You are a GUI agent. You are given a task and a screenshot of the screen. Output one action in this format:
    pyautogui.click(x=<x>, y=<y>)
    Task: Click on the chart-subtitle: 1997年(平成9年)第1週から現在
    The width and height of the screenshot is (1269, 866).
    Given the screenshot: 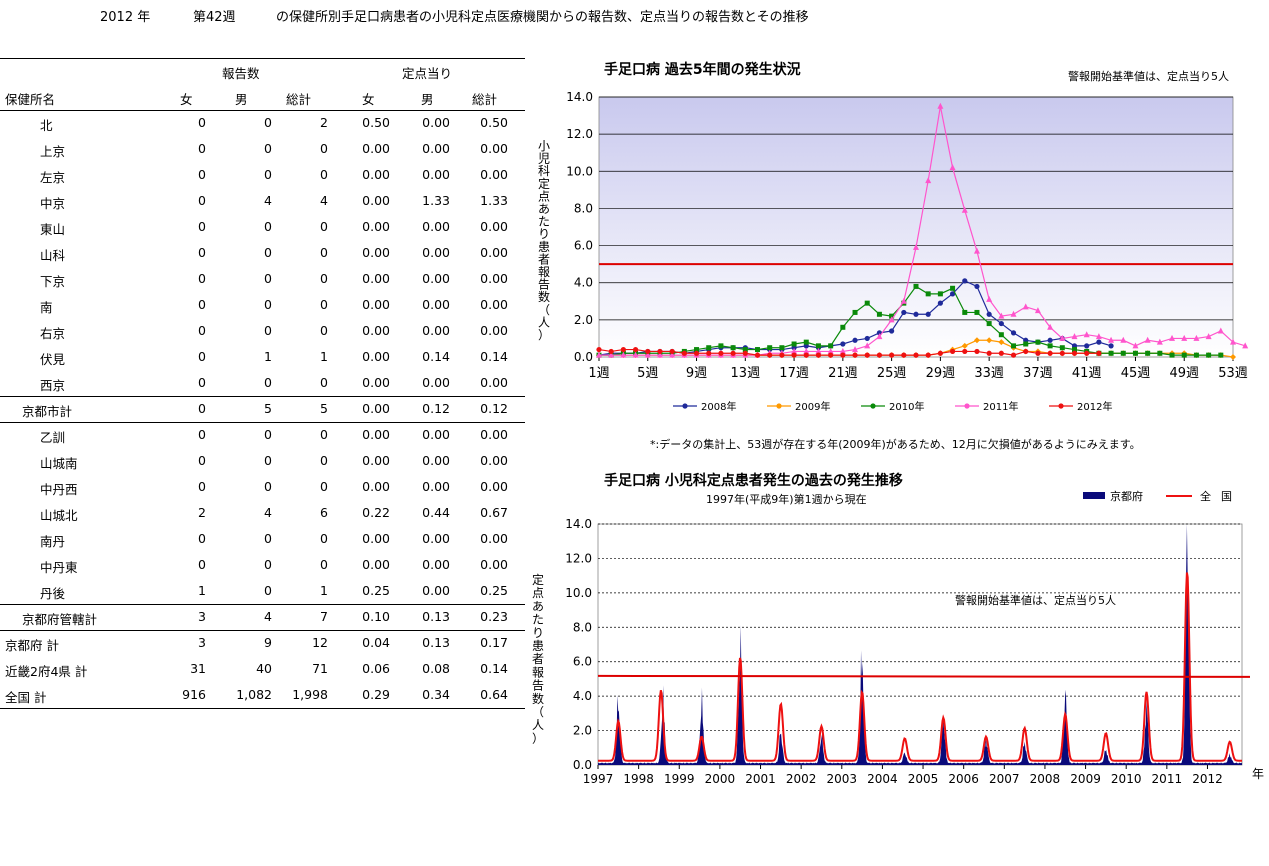 What is the action you would take?
    pyautogui.click(x=786, y=499)
    